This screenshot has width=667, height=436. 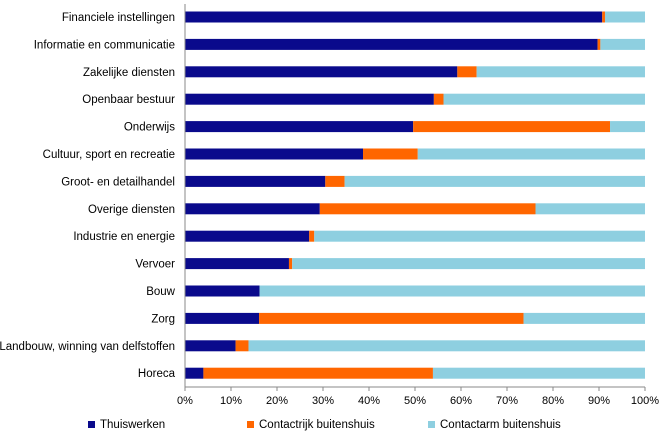 I want to click on category-label: Overige diensten, so click(x=131, y=210).